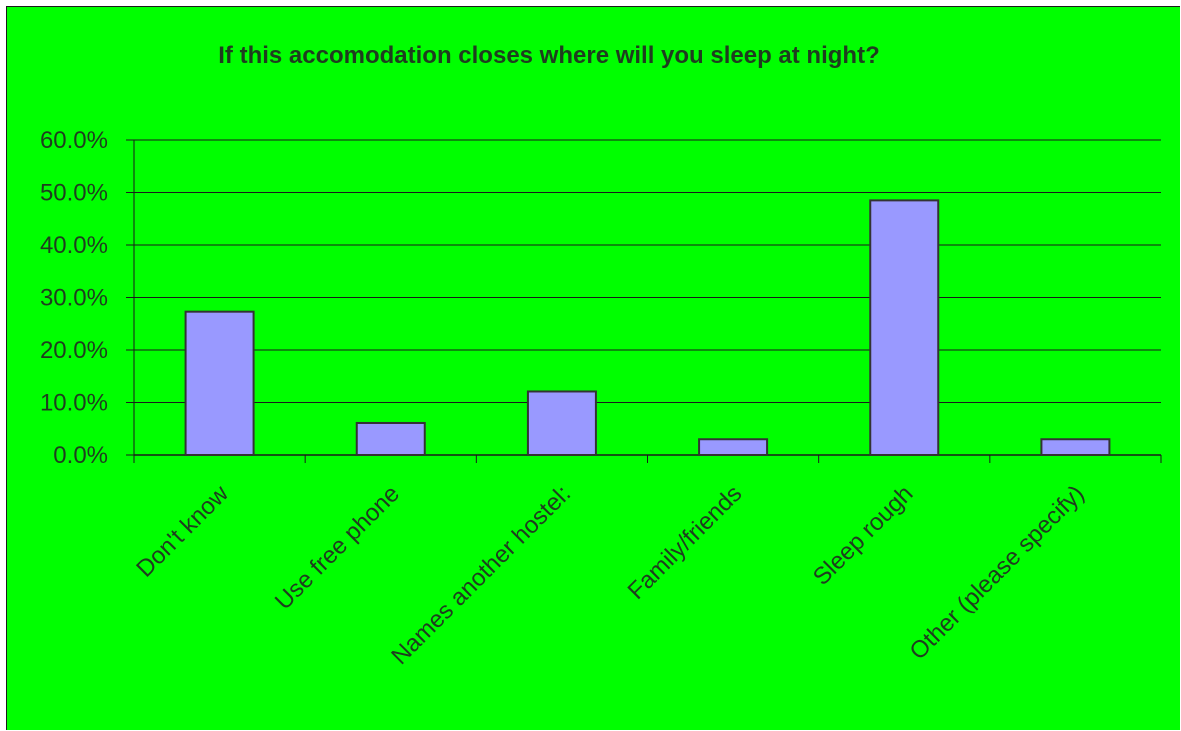  What do you see at coordinates (997, 572) in the screenshot?
I see `category-label: Other (please specify)` at bounding box center [997, 572].